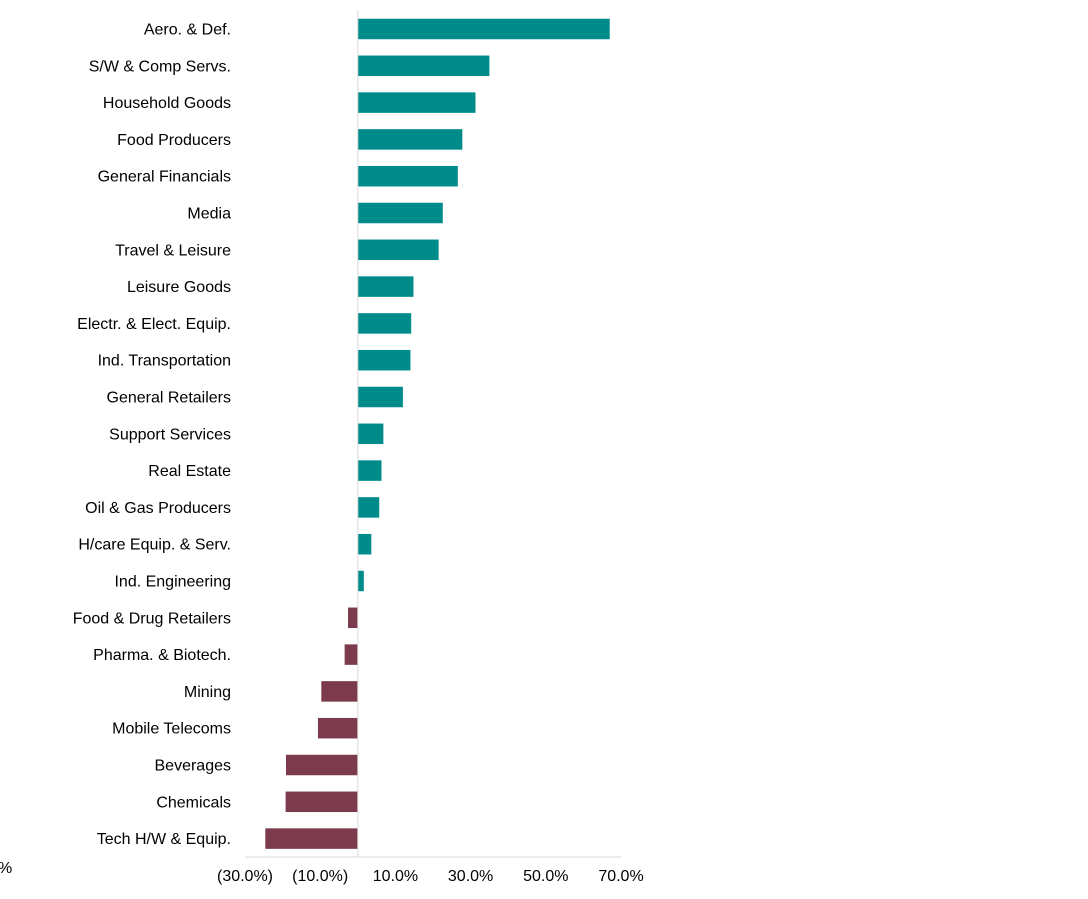 This screenshot has width=1088, height=899. What do you see at coordinates (6, 868) in the screenshot?
I see `stray-percent-label: %` at bounding box center [6, 868].